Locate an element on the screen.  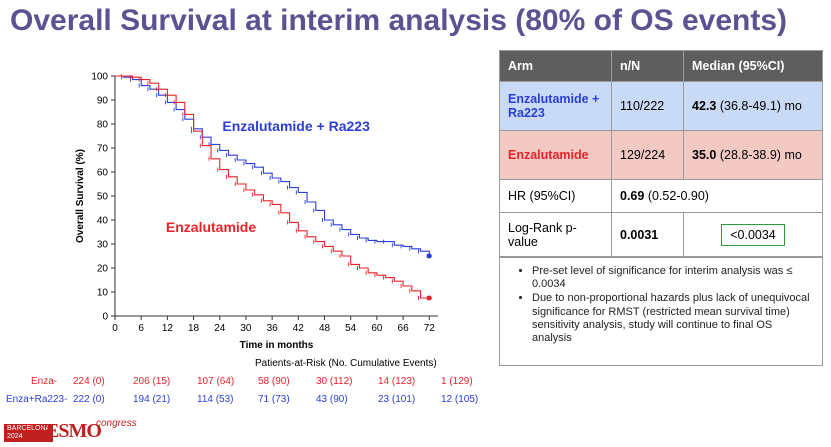
median-enza: 35.0 (28.8-38.9) mo is located at coordinates (753, 155).